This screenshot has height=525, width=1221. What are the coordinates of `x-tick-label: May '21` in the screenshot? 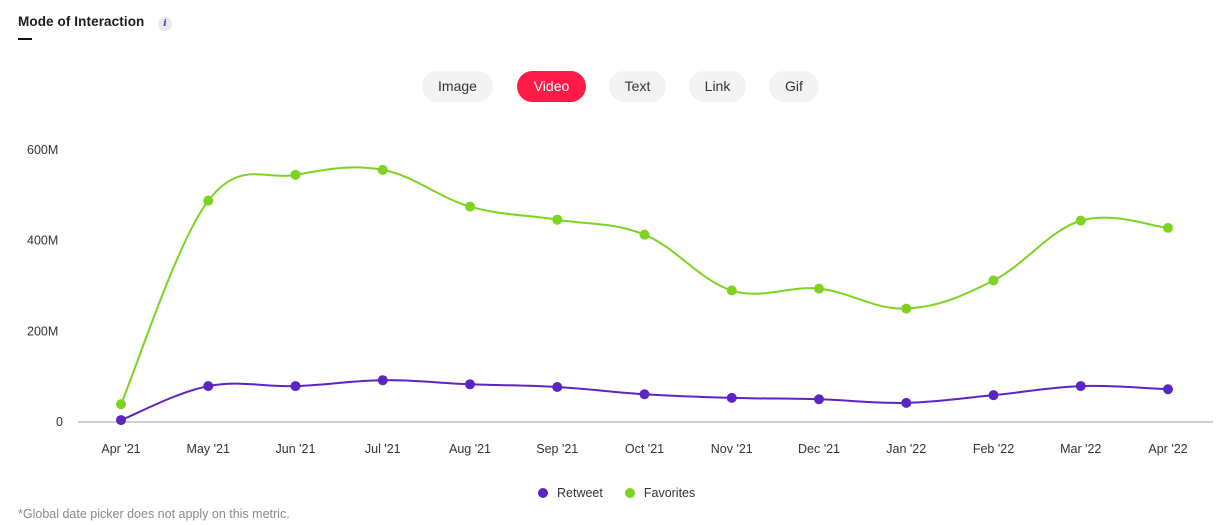 It's located at (208, 449).